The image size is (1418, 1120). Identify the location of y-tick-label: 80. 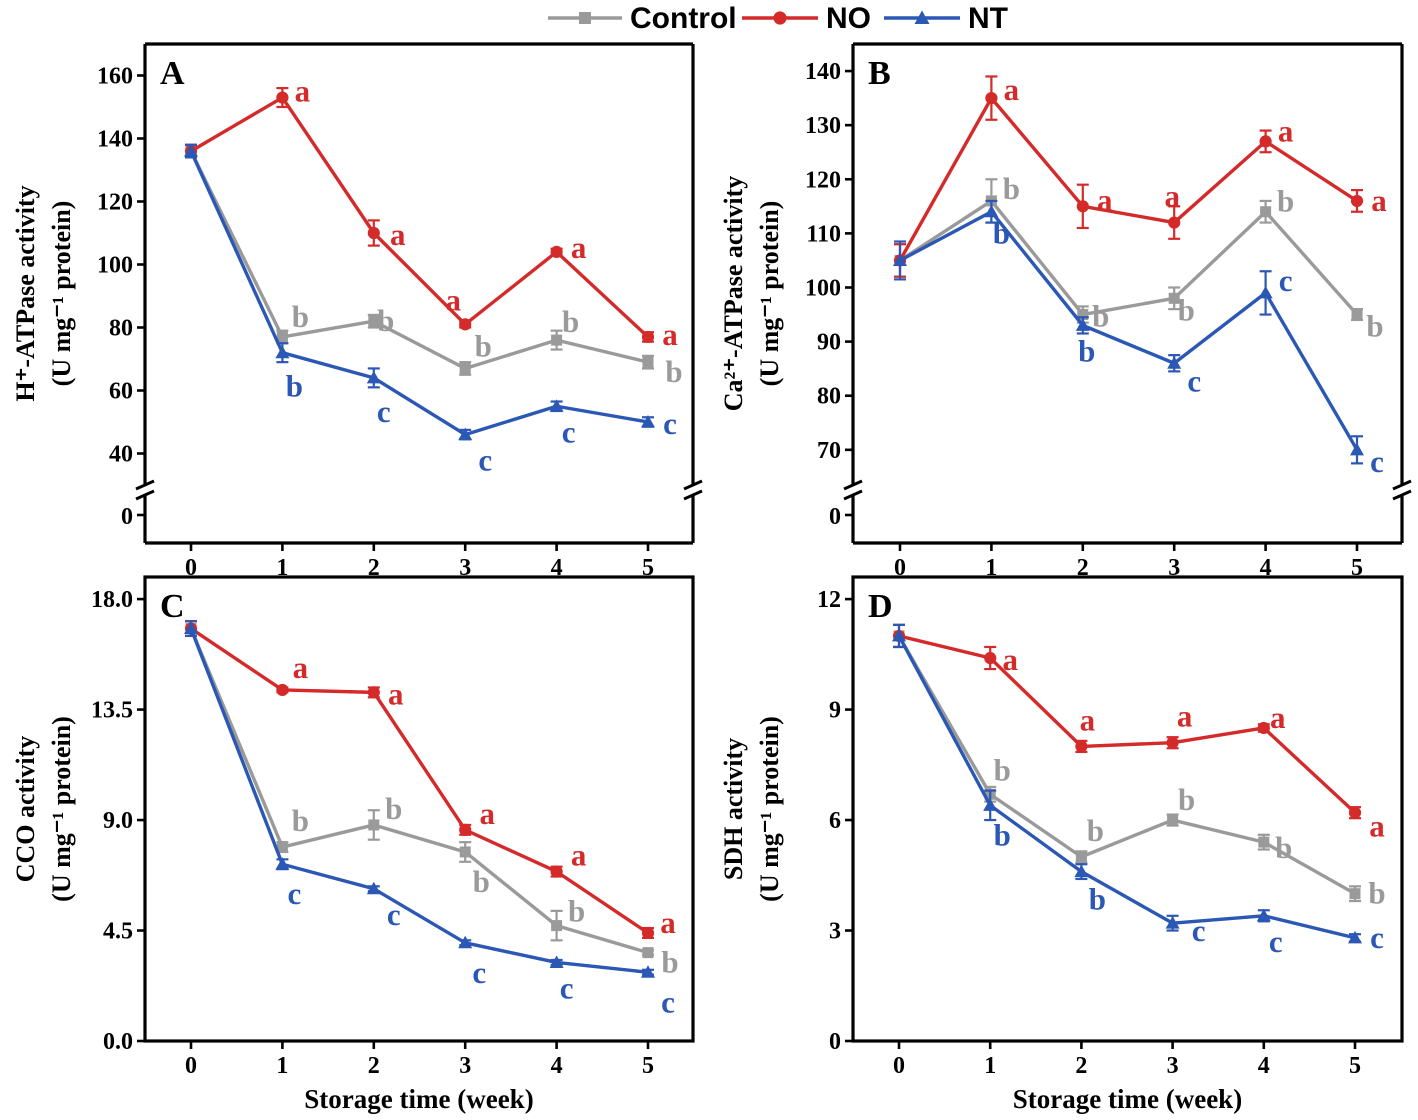
(121, 329).